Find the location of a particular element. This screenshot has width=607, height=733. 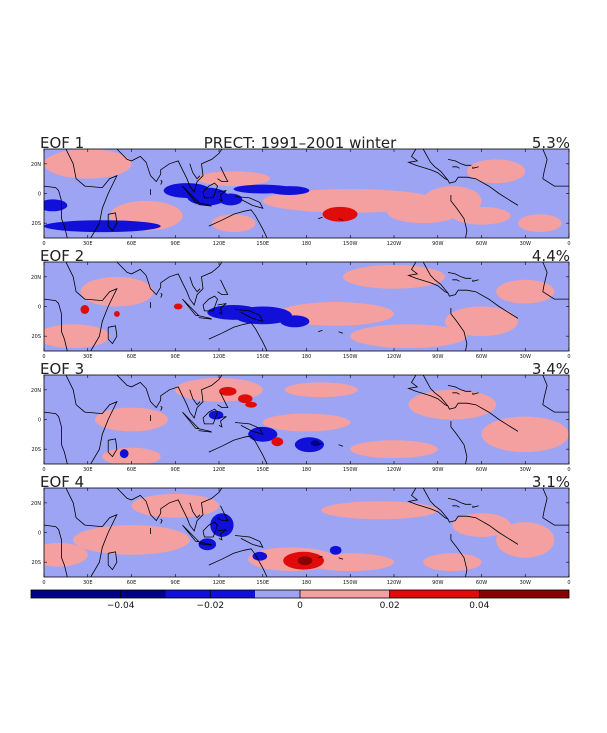

eof-panel-label: EOF 3 is located at coordinates (62, 369).